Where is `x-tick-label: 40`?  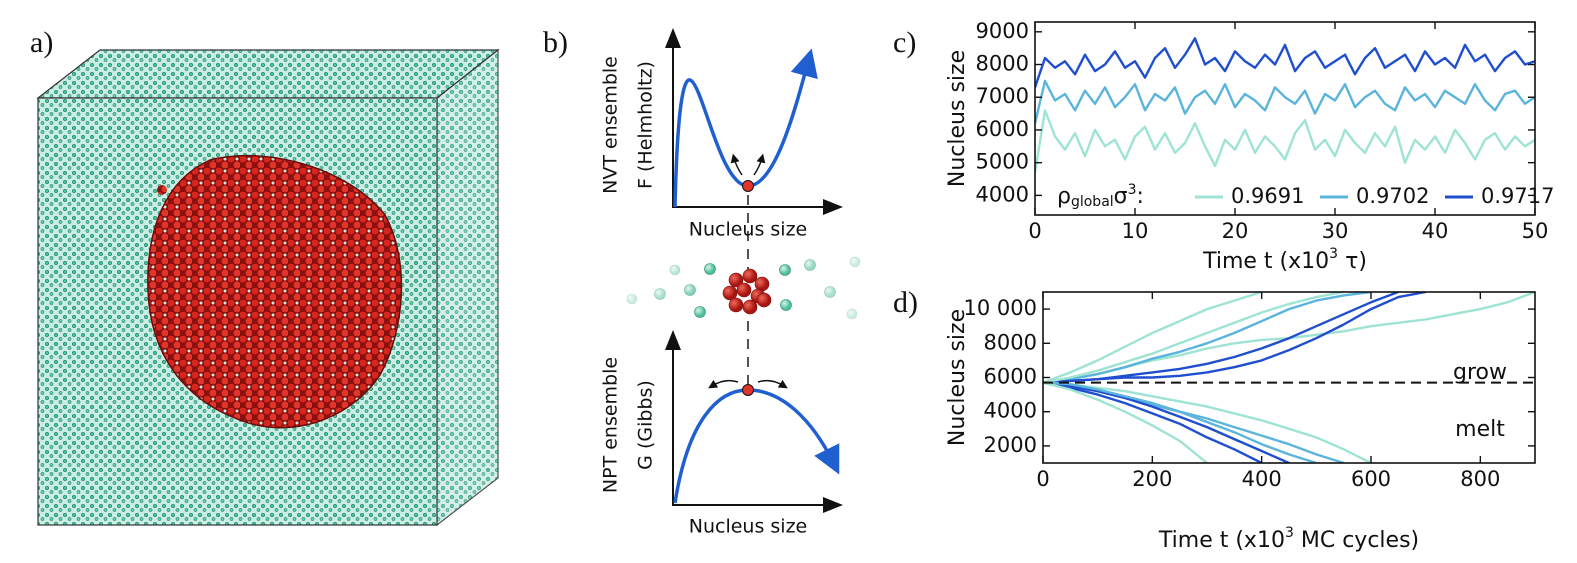 x-tick-label: 40 is located at coordinates (1435, 231).